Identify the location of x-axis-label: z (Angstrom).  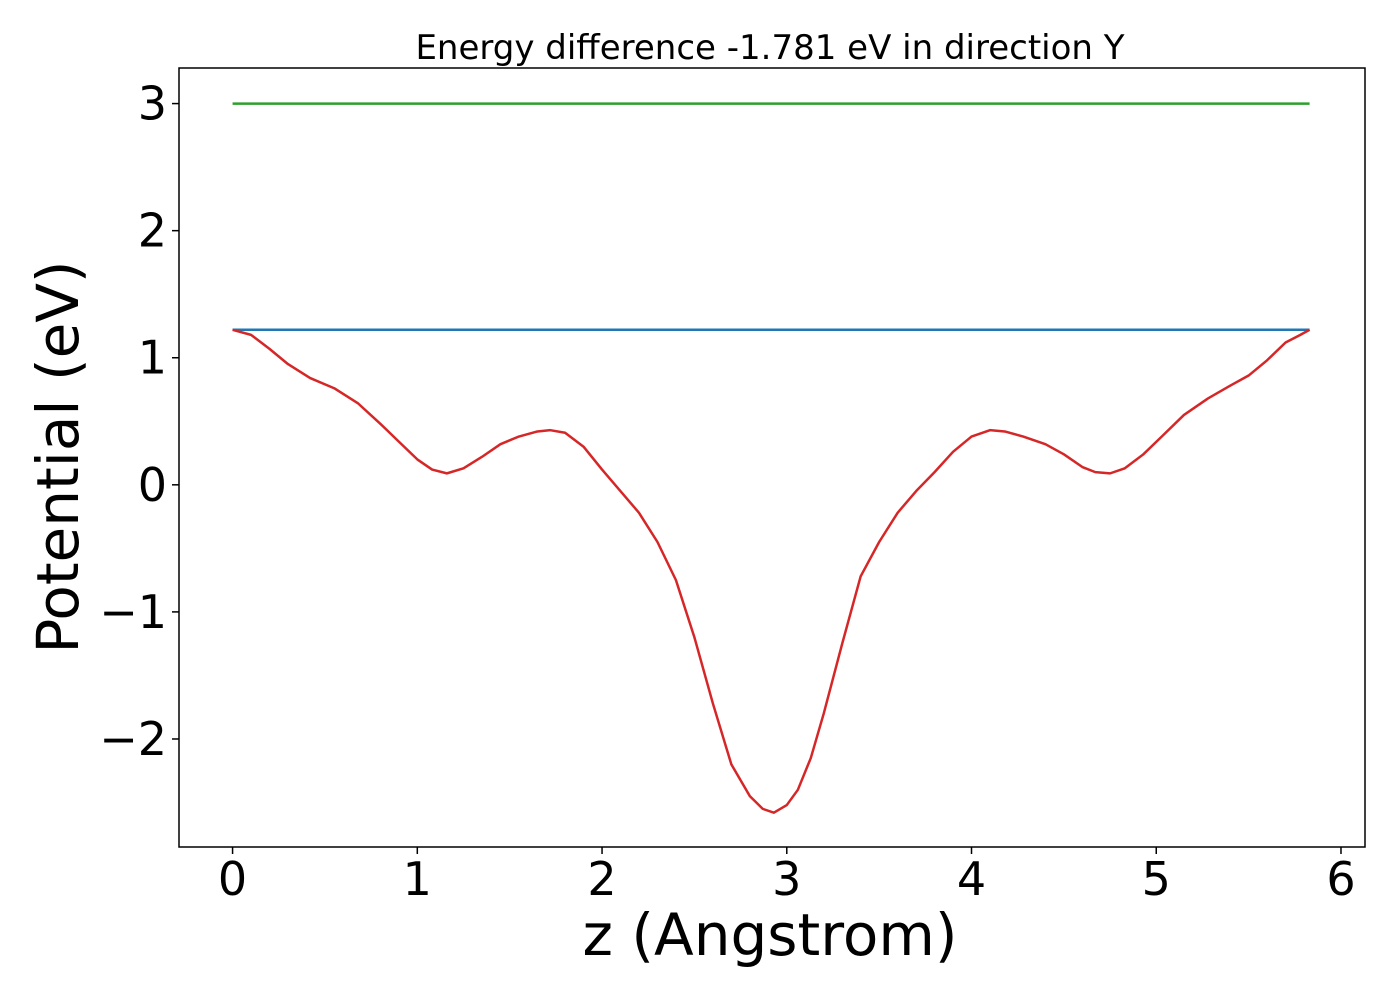
(770, 935).